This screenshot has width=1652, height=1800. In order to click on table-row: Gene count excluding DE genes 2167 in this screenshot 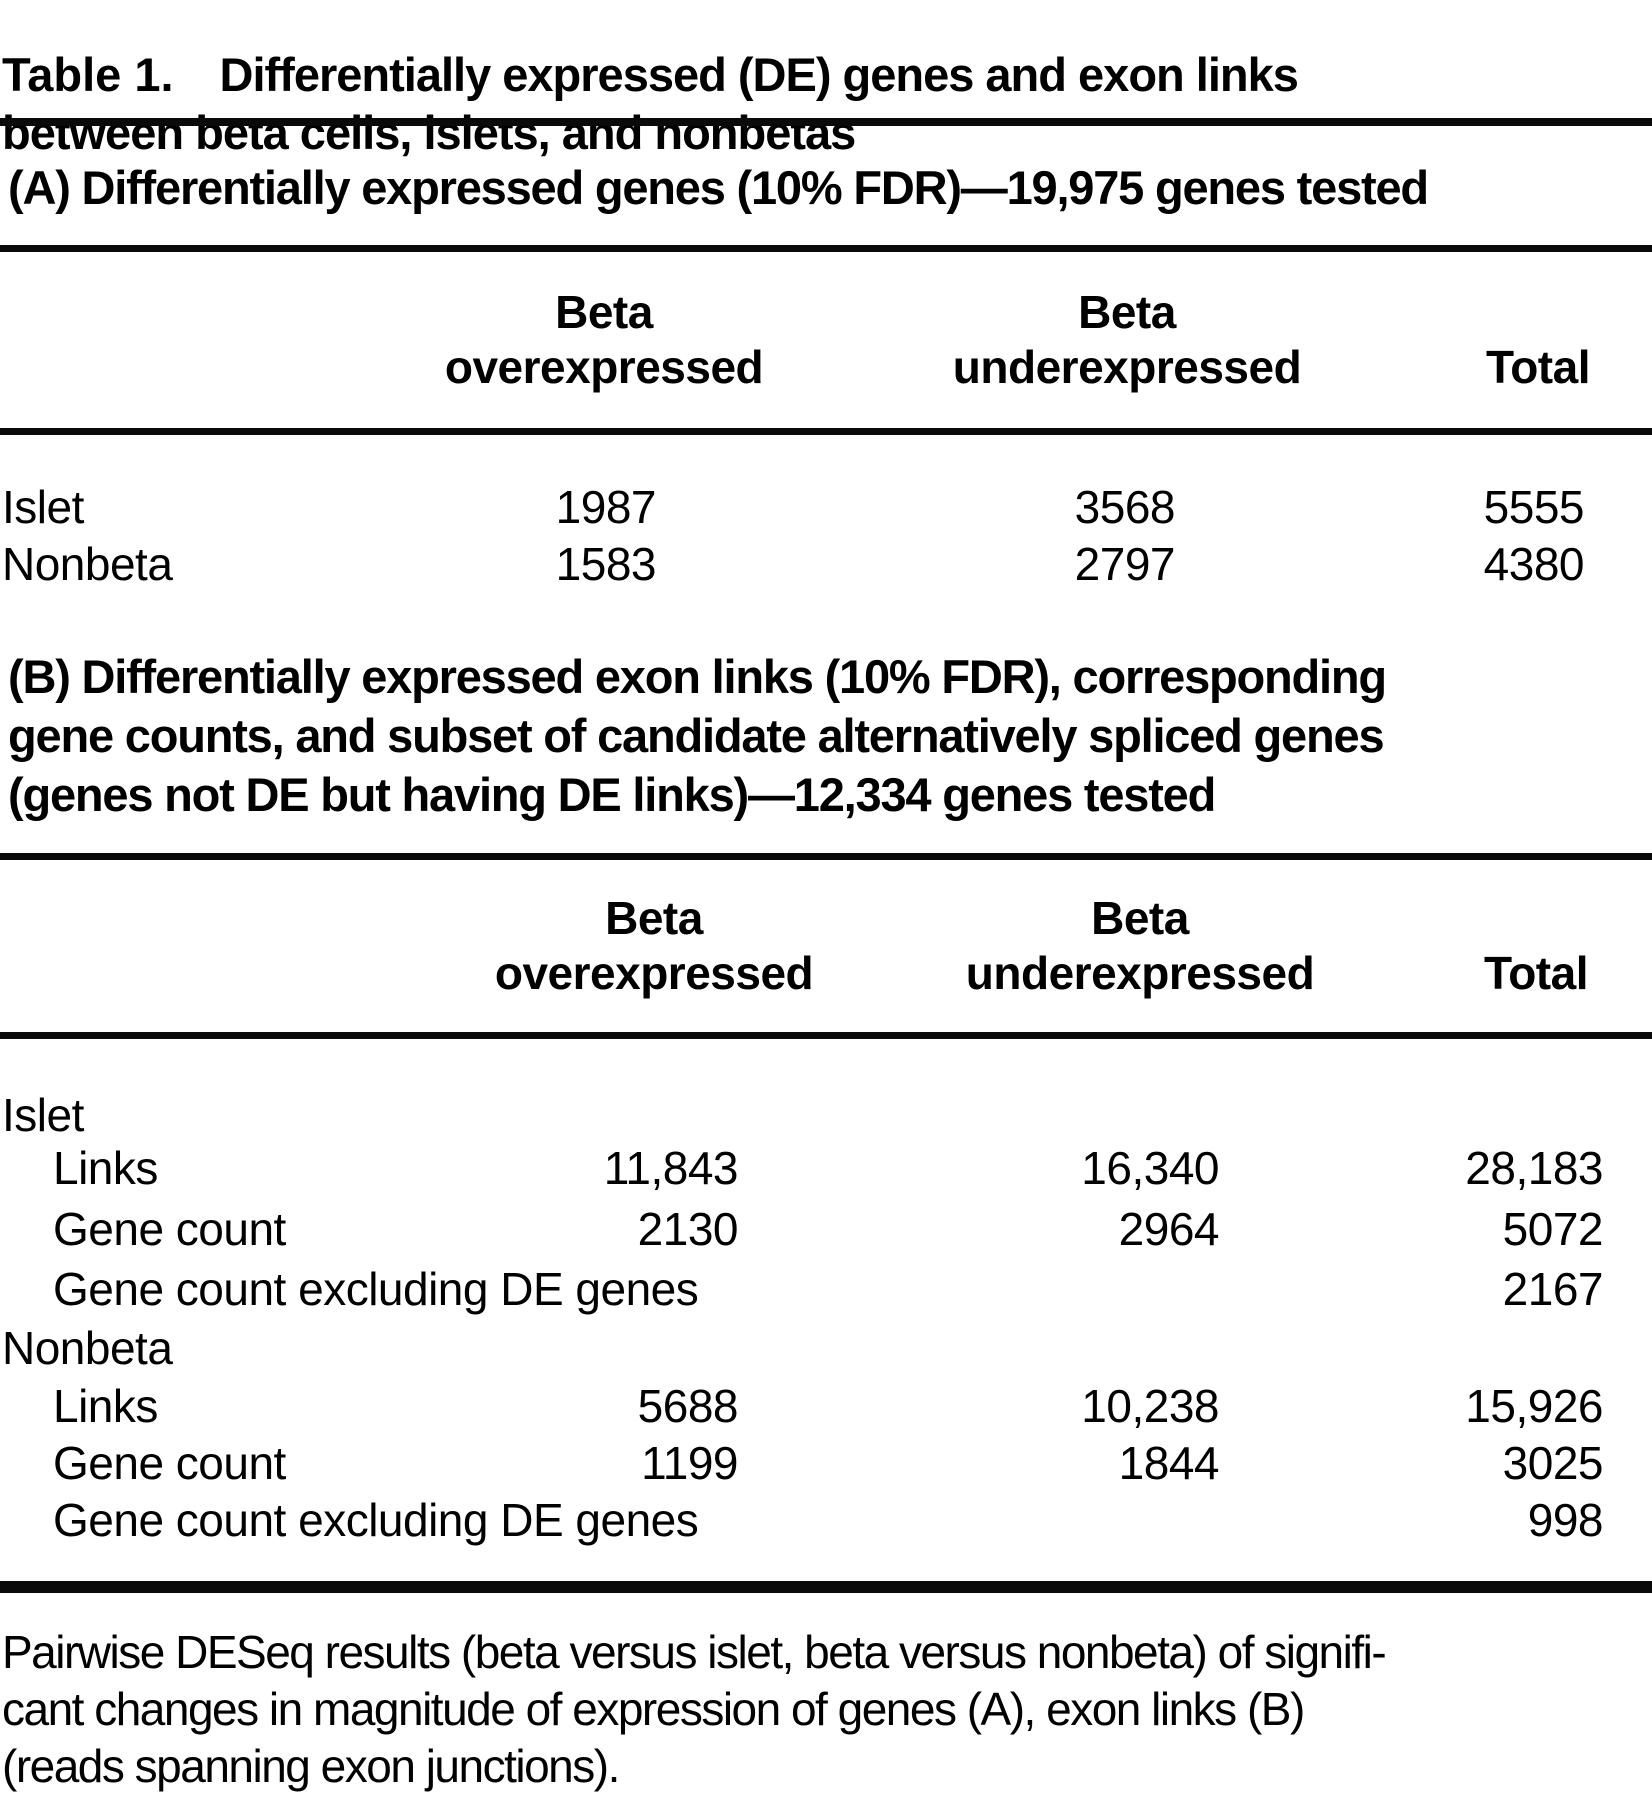, I will do `click(826, 1289)`.